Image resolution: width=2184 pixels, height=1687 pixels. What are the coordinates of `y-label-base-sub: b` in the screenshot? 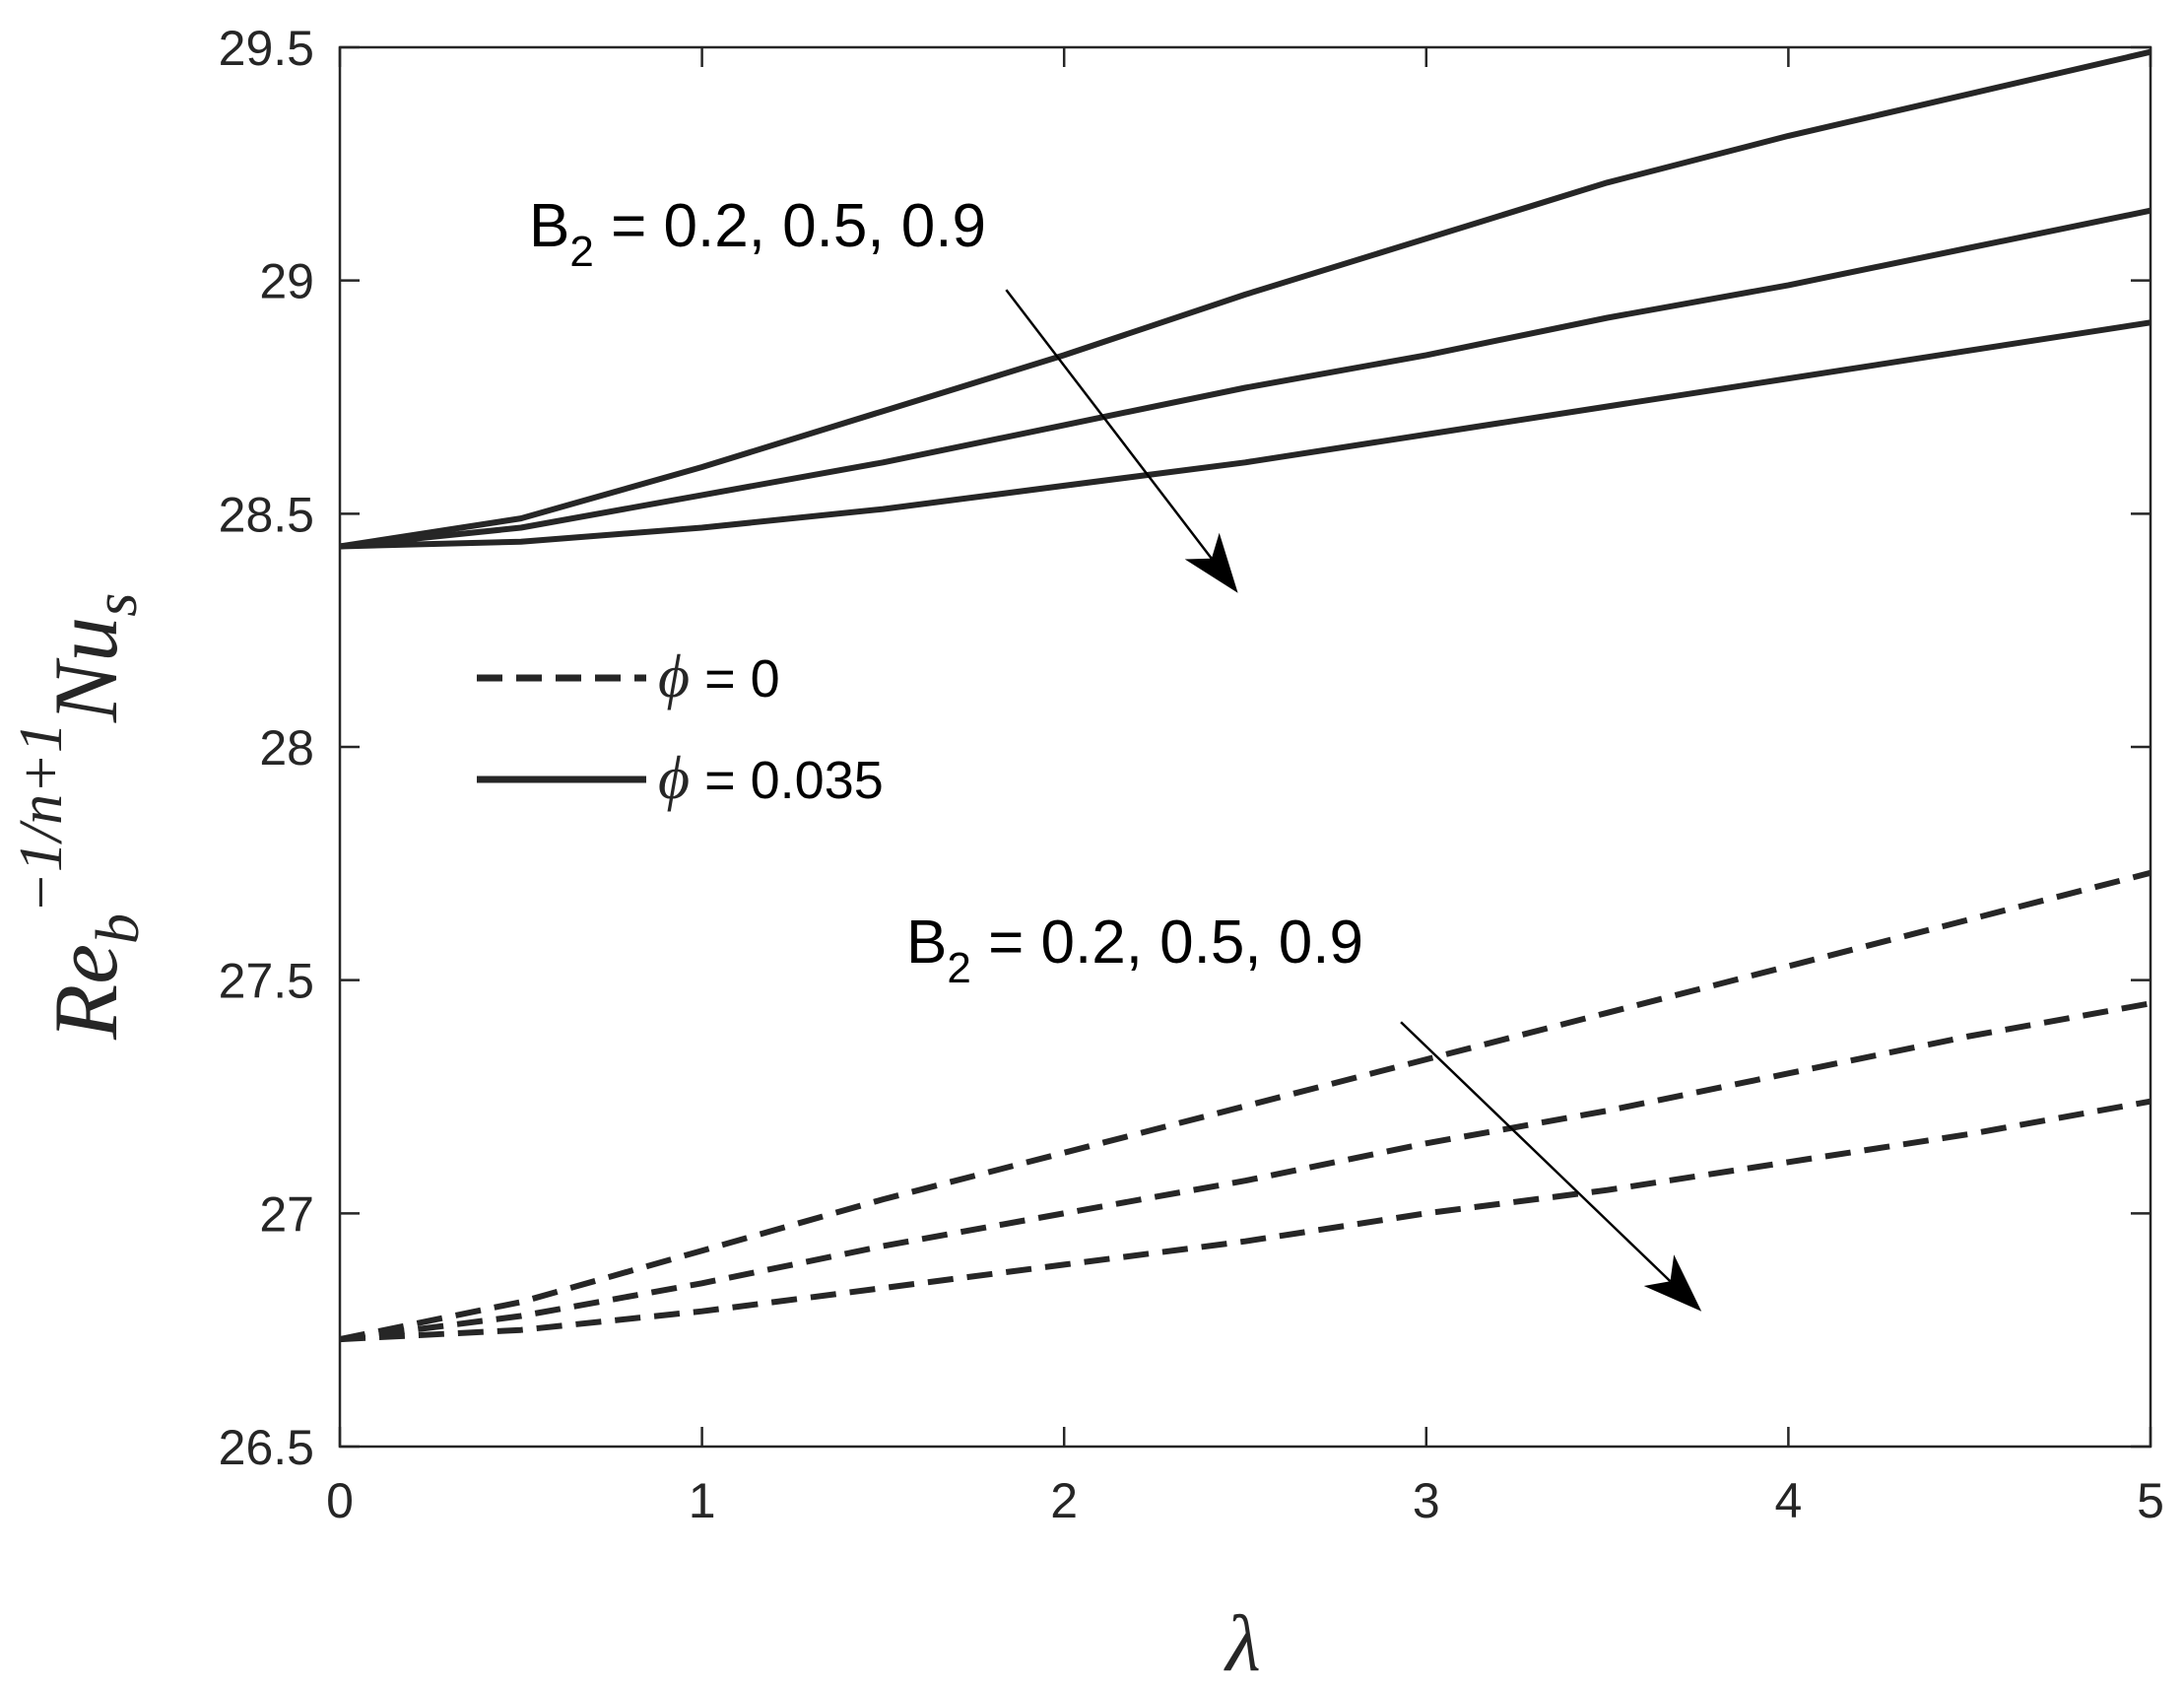 It's located at (118, 928).